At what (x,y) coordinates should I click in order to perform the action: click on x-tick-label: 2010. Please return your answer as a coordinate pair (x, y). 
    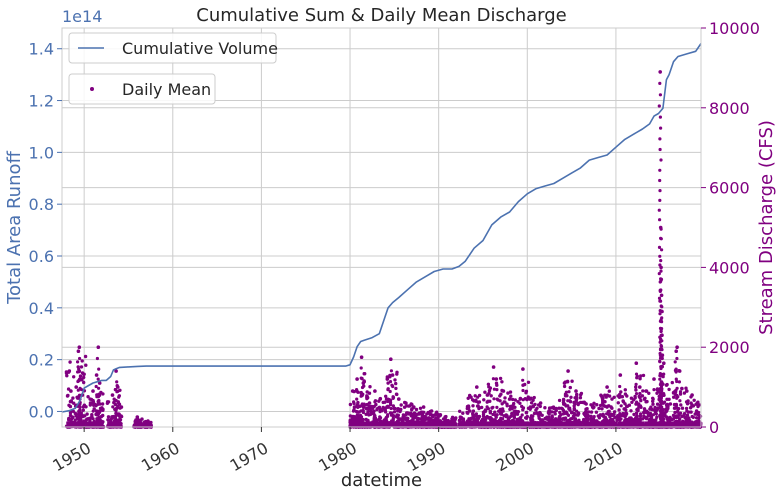
    Looking at the image, I should click on (603, 456).